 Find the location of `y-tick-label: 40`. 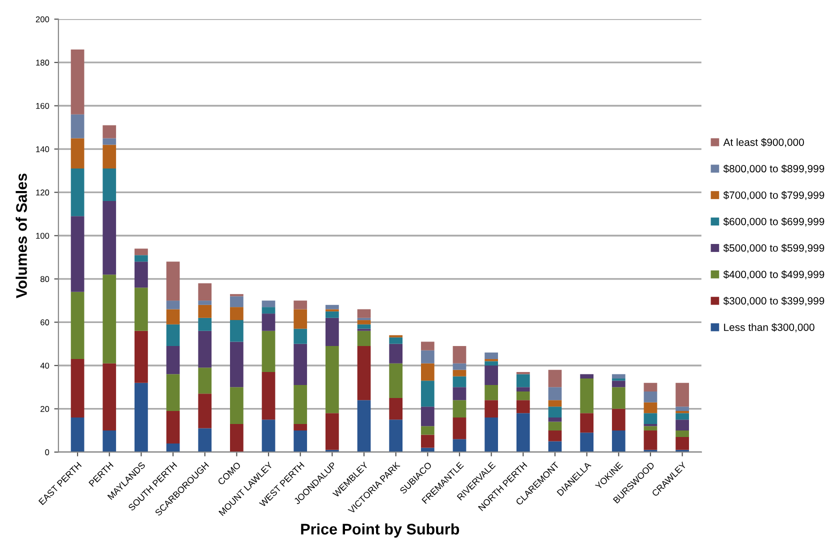

y-tick-label: 40 is located at coordinates (45, 365).